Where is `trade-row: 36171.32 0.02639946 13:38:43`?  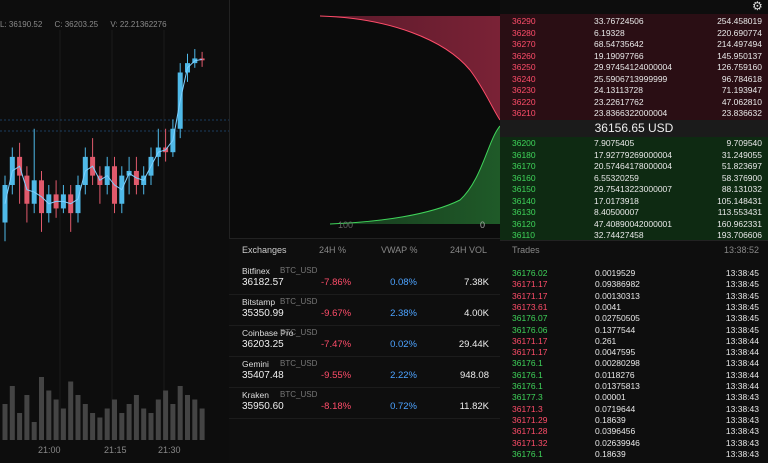
trade-row: 36171.32 0.02639946 13:38:43 is located at coordinates (634, 443).